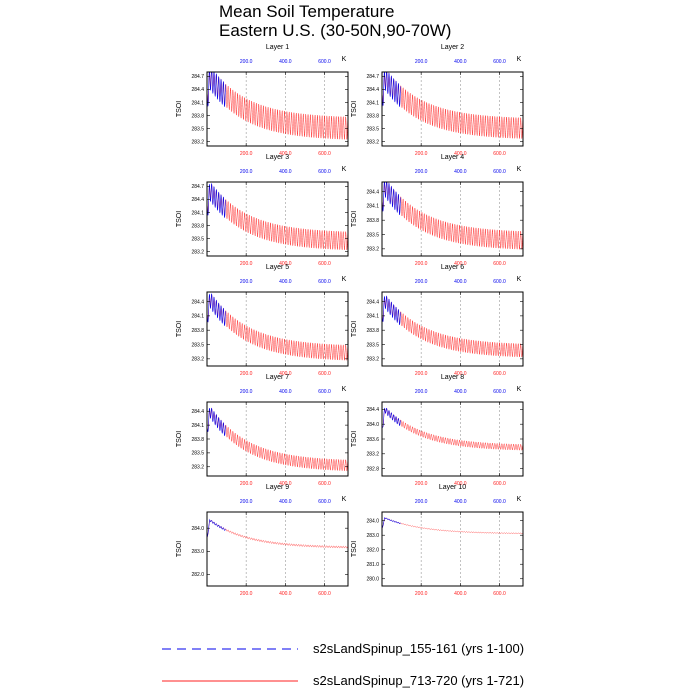 This screenshot has height=700, width=700. What do you see at coordinates (372, 536) in the screenshot?
I see `y-tick-label: 283.0` at bounding box center [372, 536].